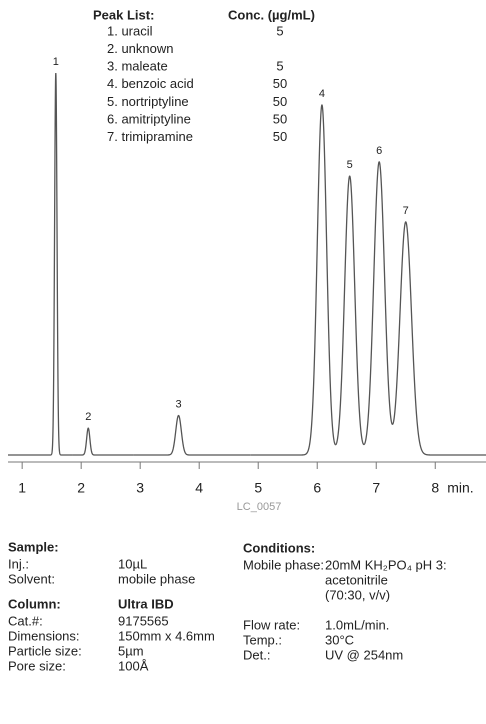  I want to click on peak-list-name: 4. benzoic acid, so click(150, 83).